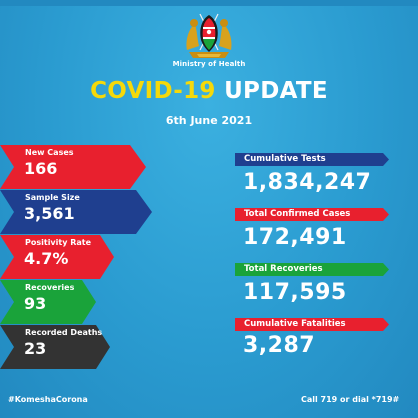 Image resolution: width=418 pixels, height=418 pixels. Describe the element at coordinates (35, 303) in the screenshot. I see `recoveries-value: 93` at that location.